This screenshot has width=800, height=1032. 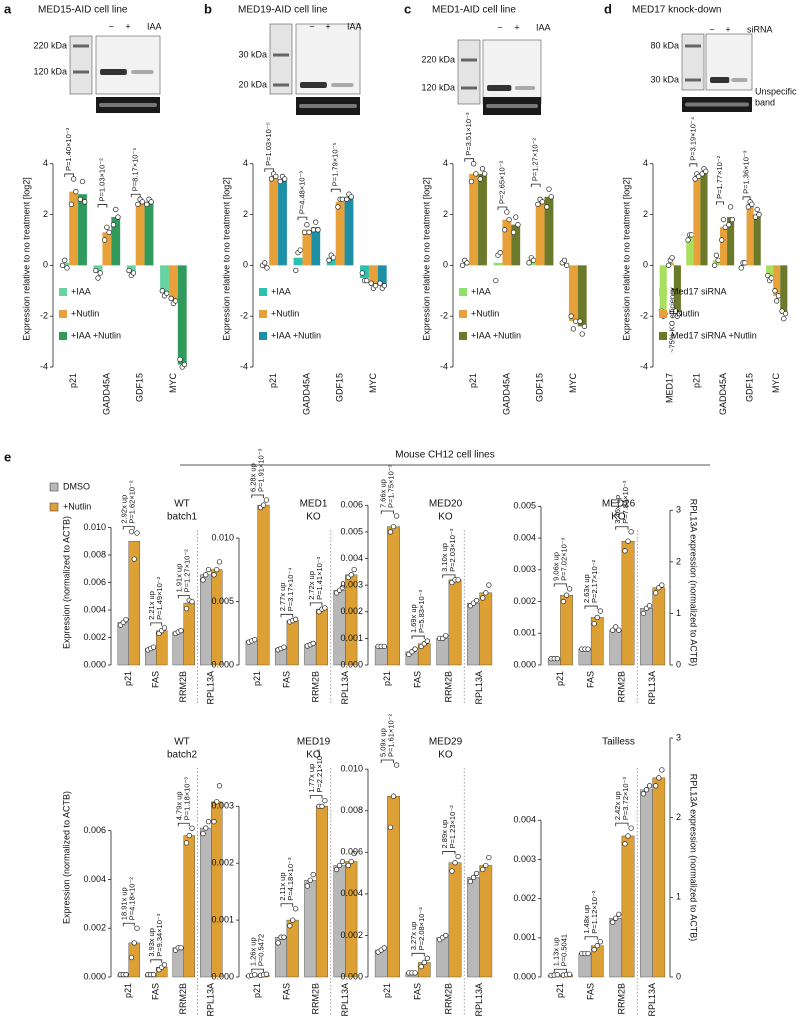 What do you see at coordinates (282, 597) in the screenshot?
I see `annotation: 2.77x up` at bounding box center [282, 597].